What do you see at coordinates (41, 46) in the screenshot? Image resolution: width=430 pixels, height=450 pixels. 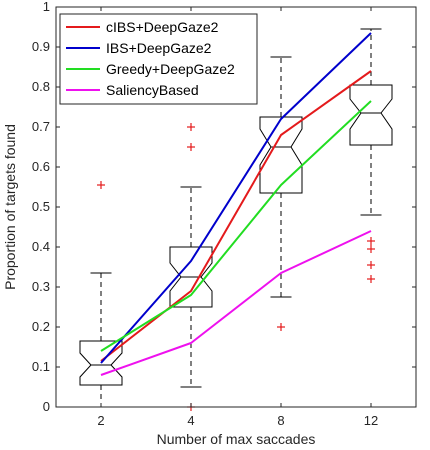 I see `y-tick-label: 0.9` at bounding box center [41, 46].